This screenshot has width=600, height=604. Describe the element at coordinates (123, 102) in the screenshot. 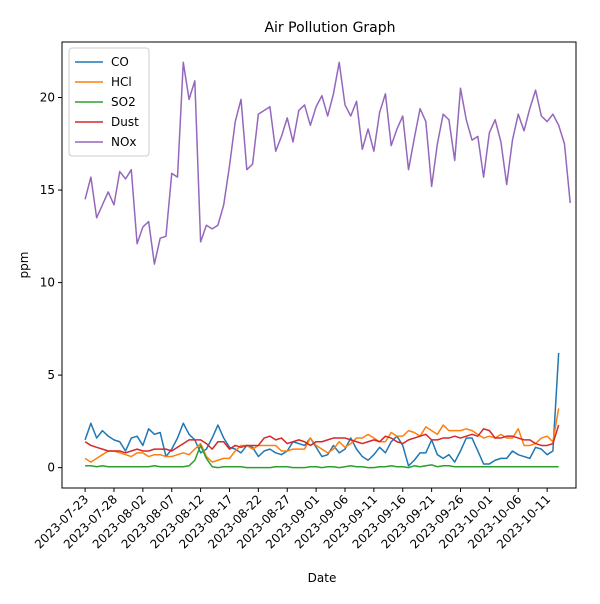

I see `legend-label: SO2` at that location.